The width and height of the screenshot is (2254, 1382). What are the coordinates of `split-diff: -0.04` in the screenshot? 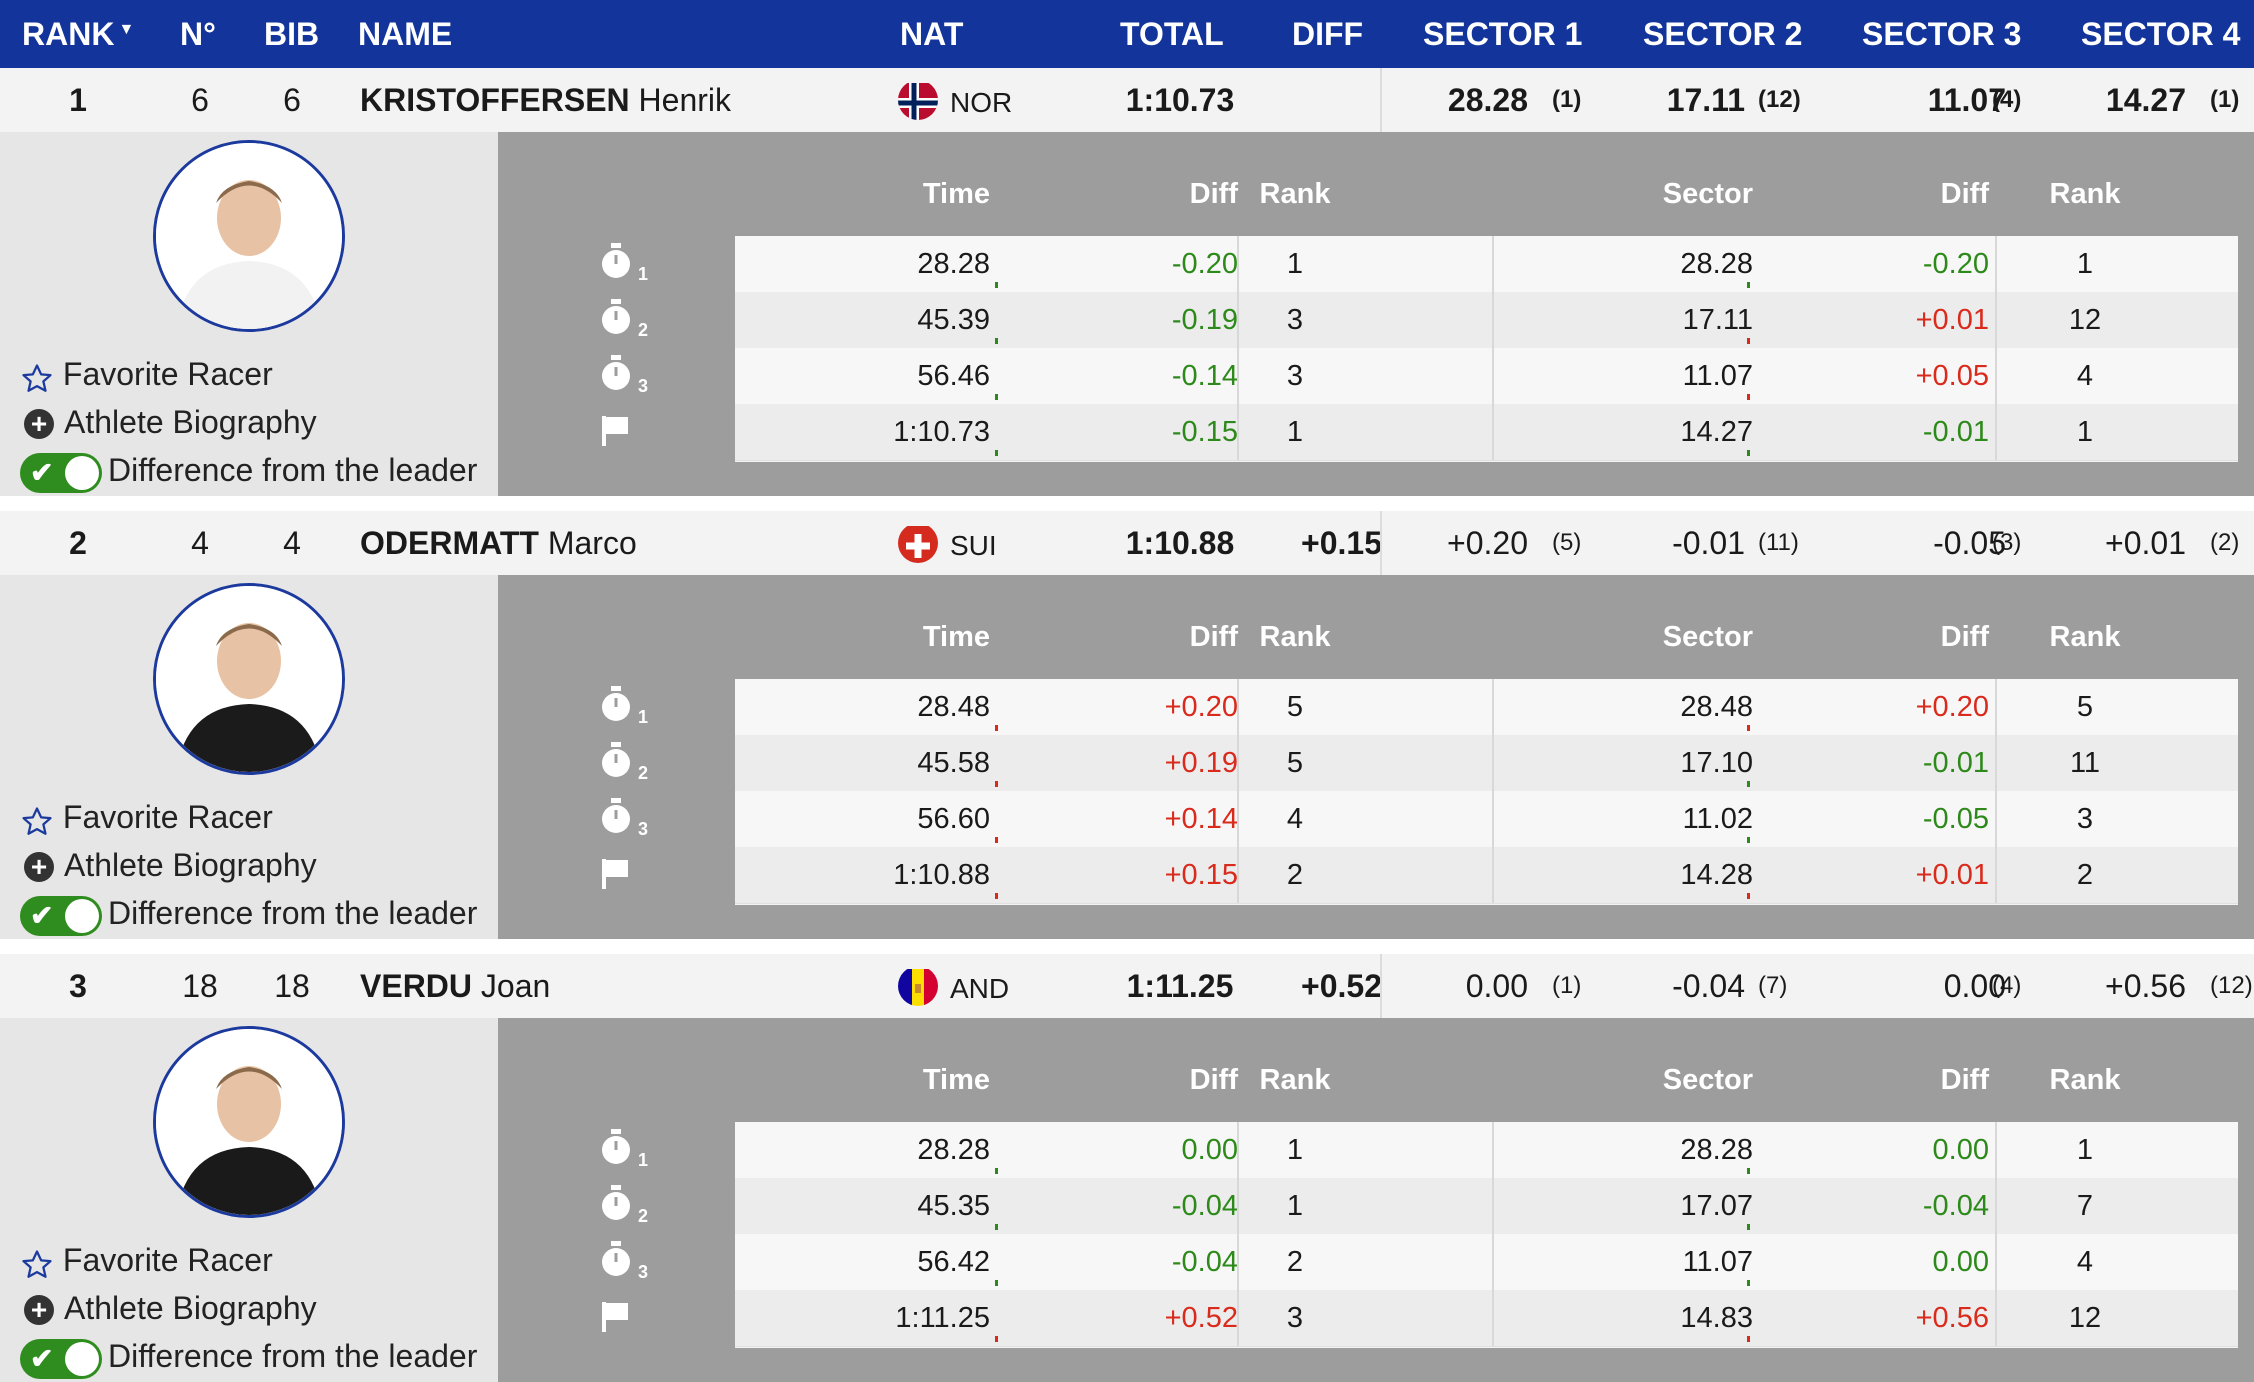 It's located at (1204, 1206).